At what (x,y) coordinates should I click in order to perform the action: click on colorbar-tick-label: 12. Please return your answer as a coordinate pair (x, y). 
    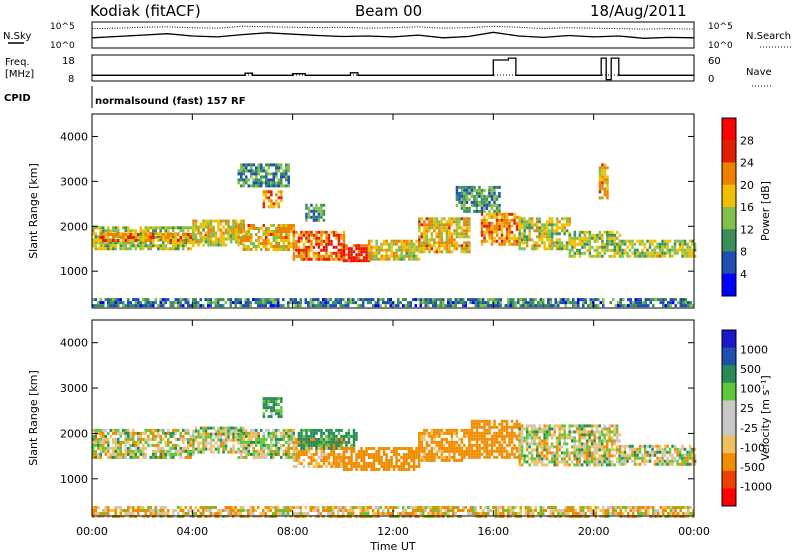
    Looking at the image, I should click on (747, 229).